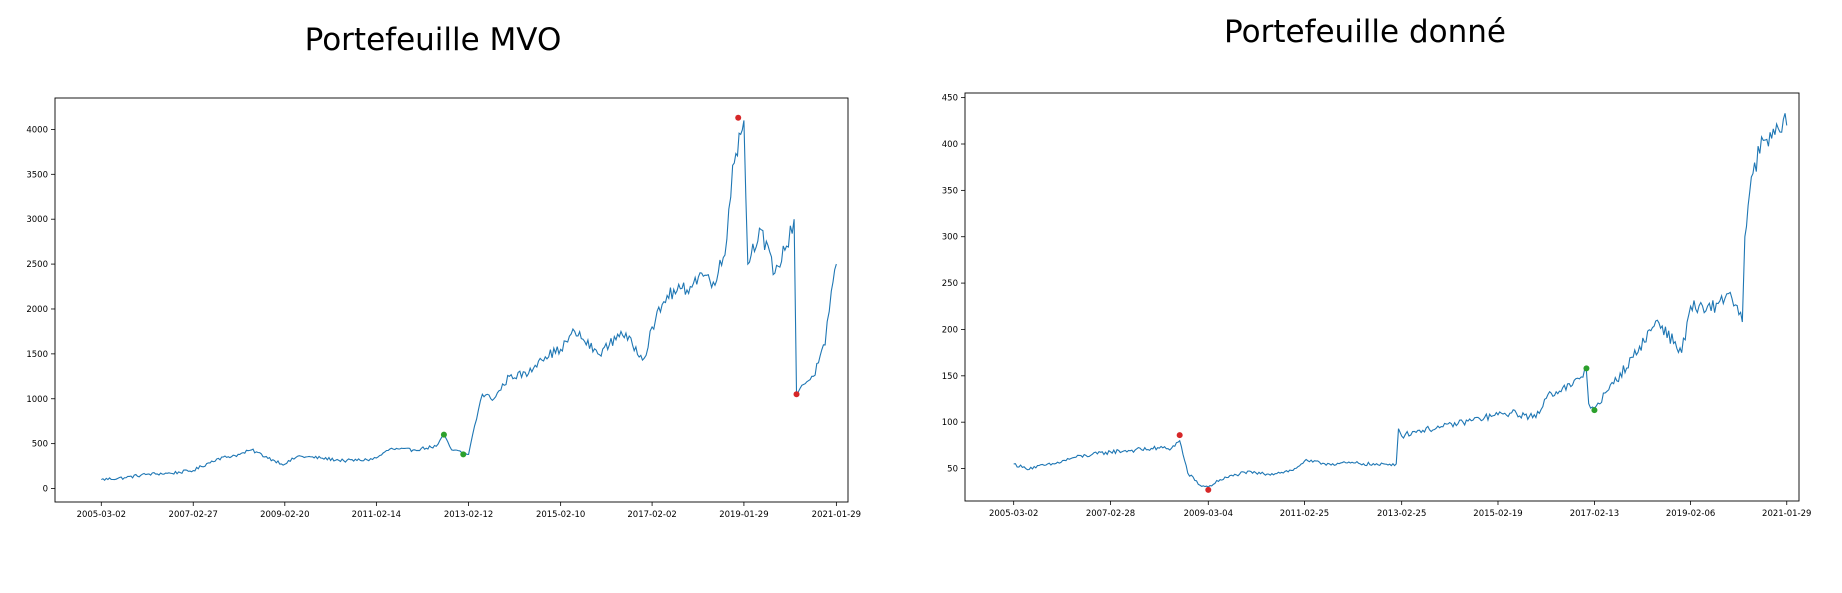 The width and height of the screenshot is (1842, 593). I want to click on y-tick-label: 2500, so click(37, 265).